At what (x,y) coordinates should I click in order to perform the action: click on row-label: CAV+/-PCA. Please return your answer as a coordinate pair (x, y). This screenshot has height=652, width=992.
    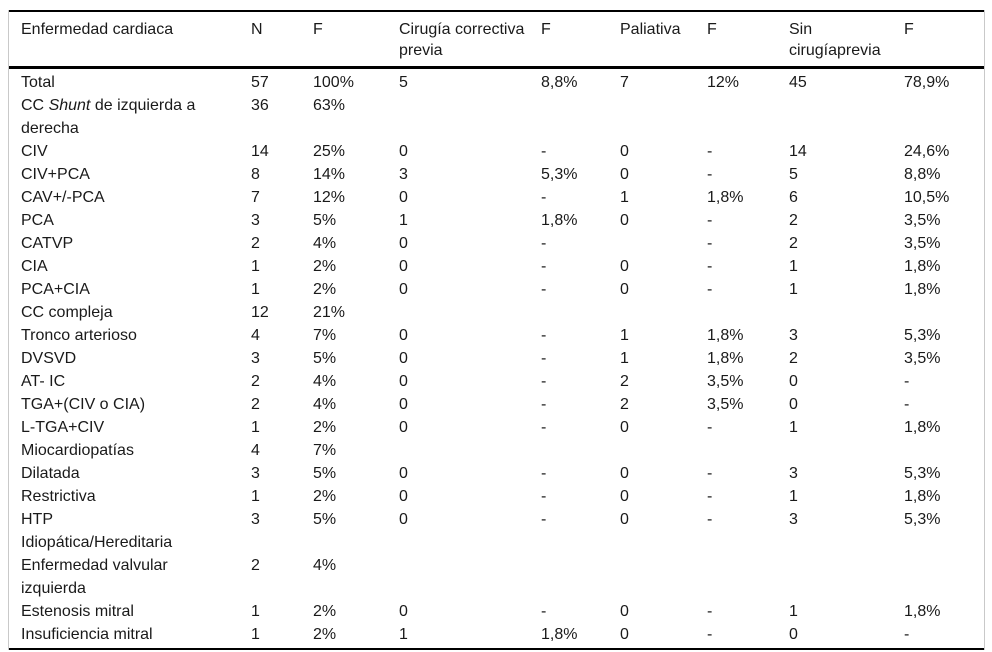
    Looking at the image, I should click on (63, 197).